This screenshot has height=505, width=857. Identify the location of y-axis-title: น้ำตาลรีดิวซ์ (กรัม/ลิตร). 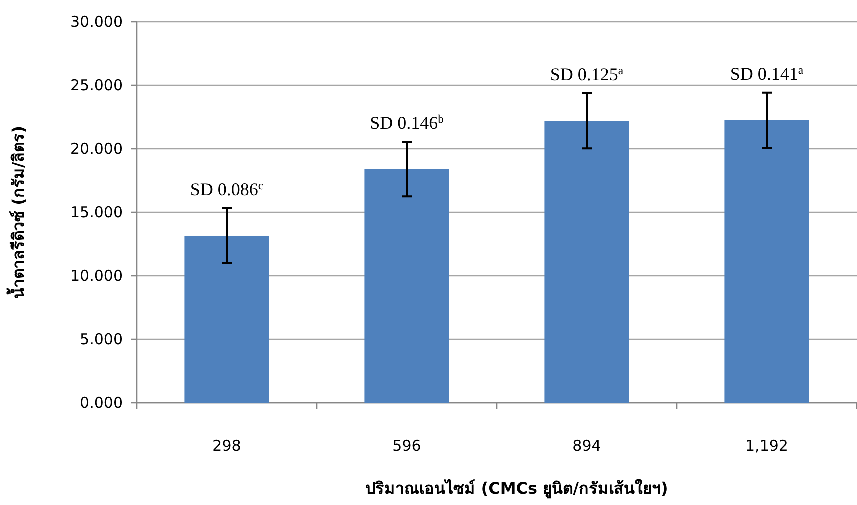
(17, 213).